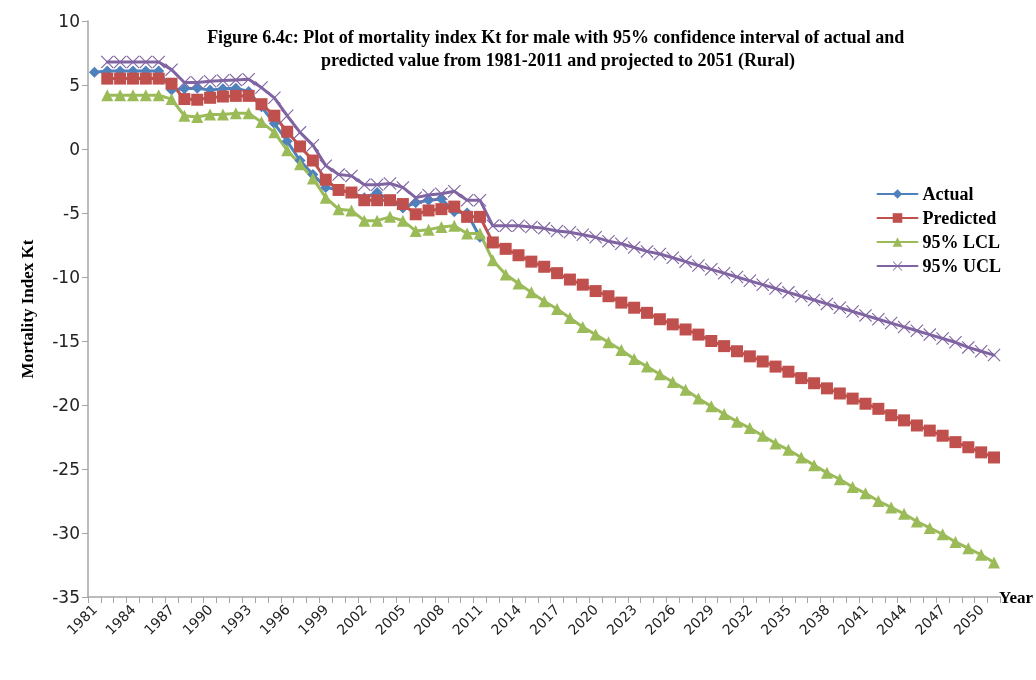 The width and height of the screenshot is (1036, 680). I want to click on legend-label: 95% LCL, so click(961, 242).